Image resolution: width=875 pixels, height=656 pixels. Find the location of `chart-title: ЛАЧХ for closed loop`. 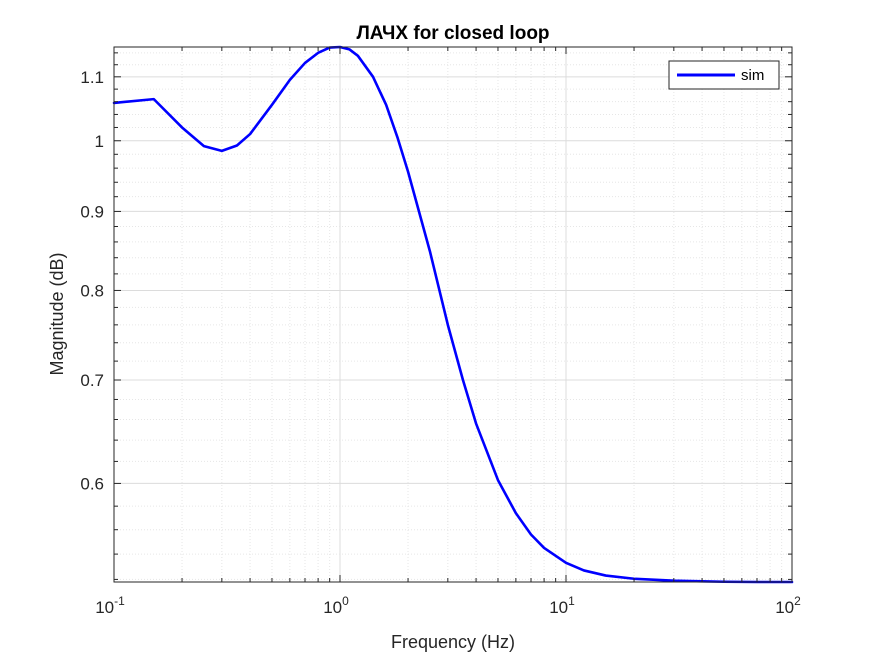

chart-title: ЛАЧХ for closed loop is located at coordinates (452, 33).